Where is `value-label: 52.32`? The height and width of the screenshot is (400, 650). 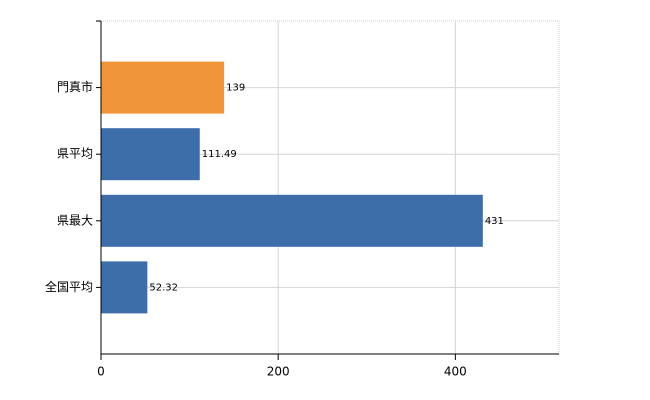
value-label: 52.32 is located at coordinates (163, 287).